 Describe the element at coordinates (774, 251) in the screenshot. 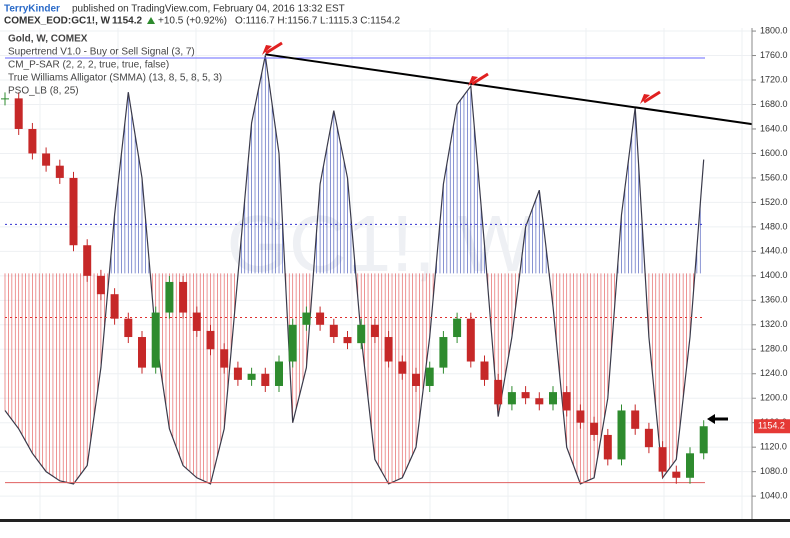

I see `y-tick-label: 1440.0` at that location.